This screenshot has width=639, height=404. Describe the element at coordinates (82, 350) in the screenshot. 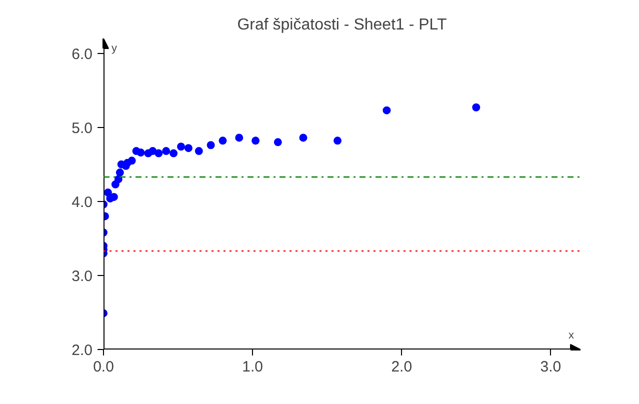

I see `y-tick-label: 2.0` at that location.